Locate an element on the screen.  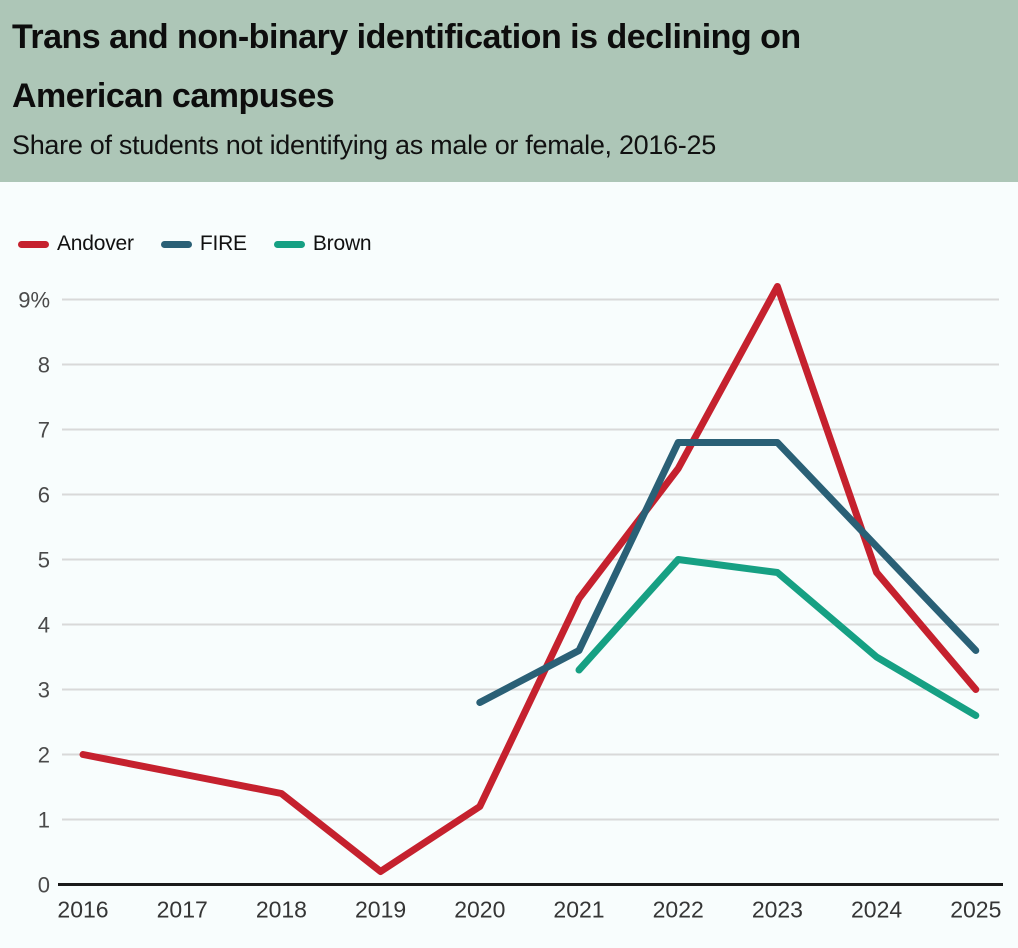
x-tick-label: 2025 is located at coordinates (975, 910).